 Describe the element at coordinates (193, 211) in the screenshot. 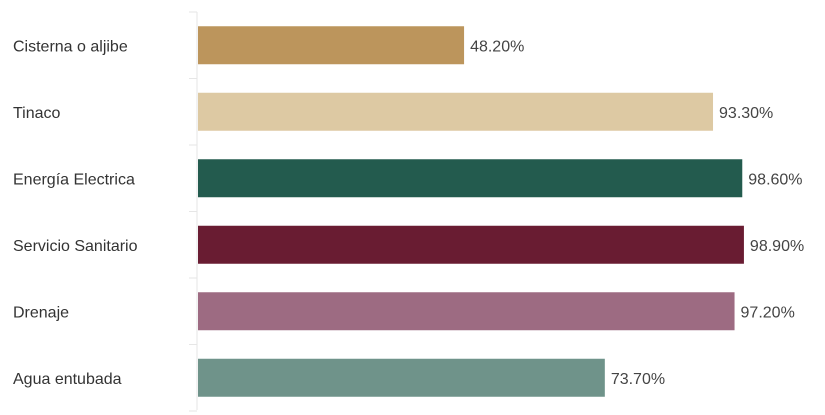

I see `category-axis-ticks` at that location.